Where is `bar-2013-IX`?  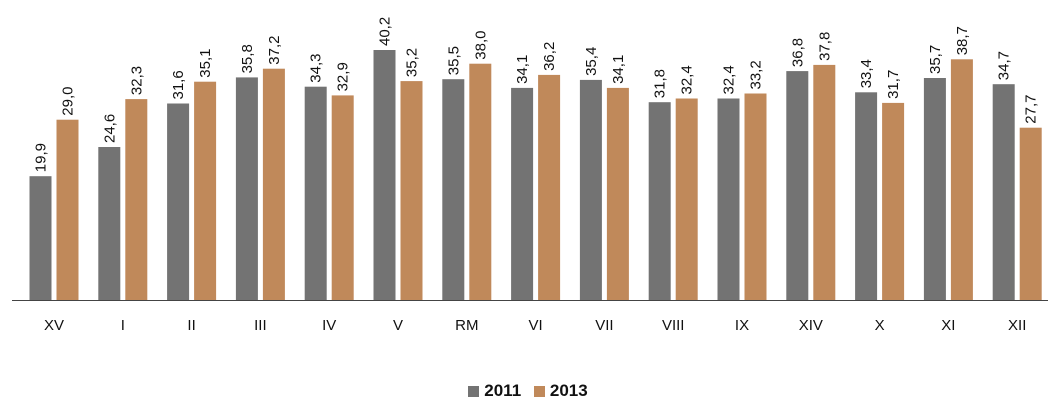 bar-2013-IX is located at coordinates (755, 196).